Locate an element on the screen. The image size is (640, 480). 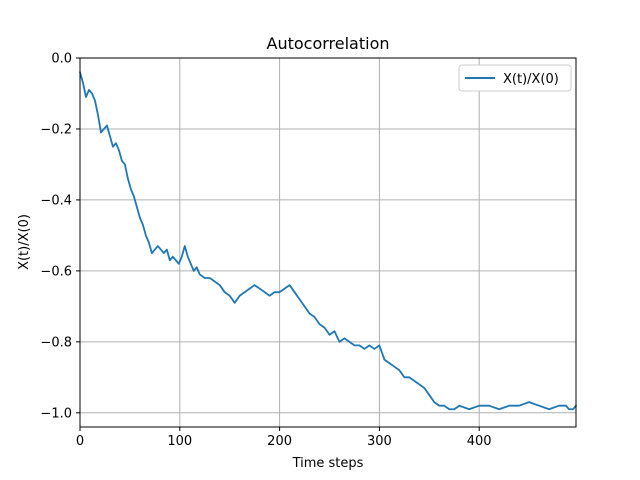
y-tick-label: −0.4 is located at coordinates (56, 200).